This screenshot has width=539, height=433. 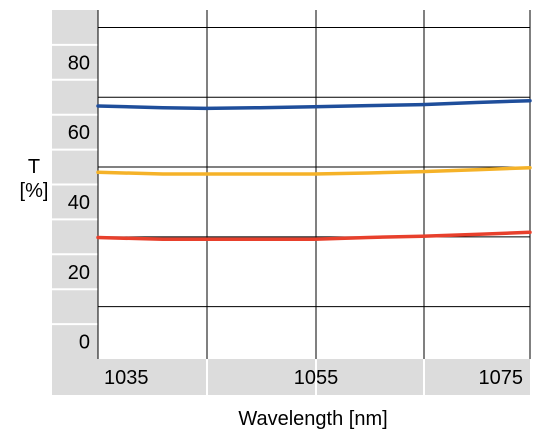 I want to click on y-tick-label: 0, so click(x=84, y=343).